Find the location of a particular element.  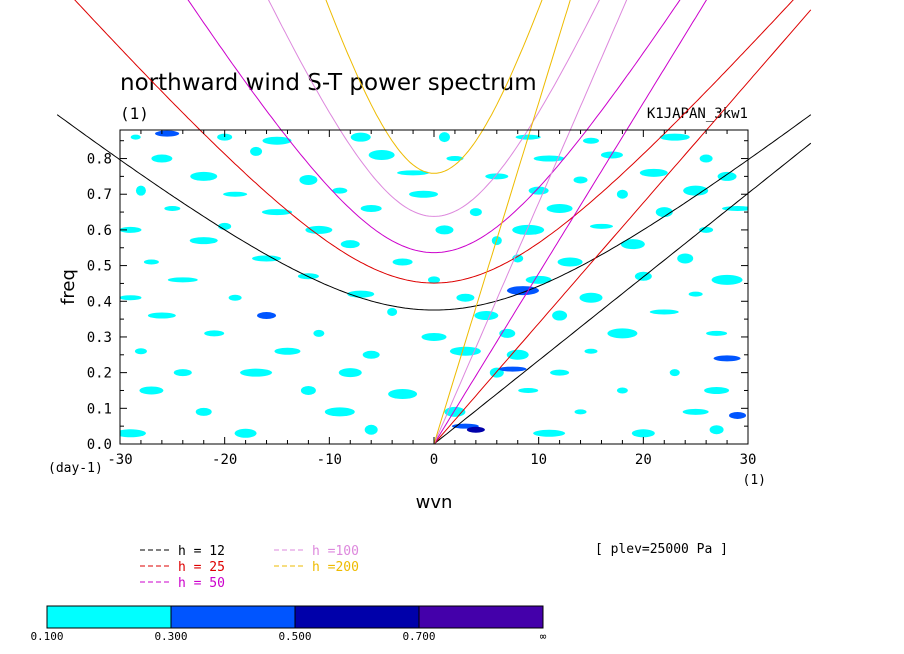

y-tick-label: 0.5 is located at coordinates (99, 267).